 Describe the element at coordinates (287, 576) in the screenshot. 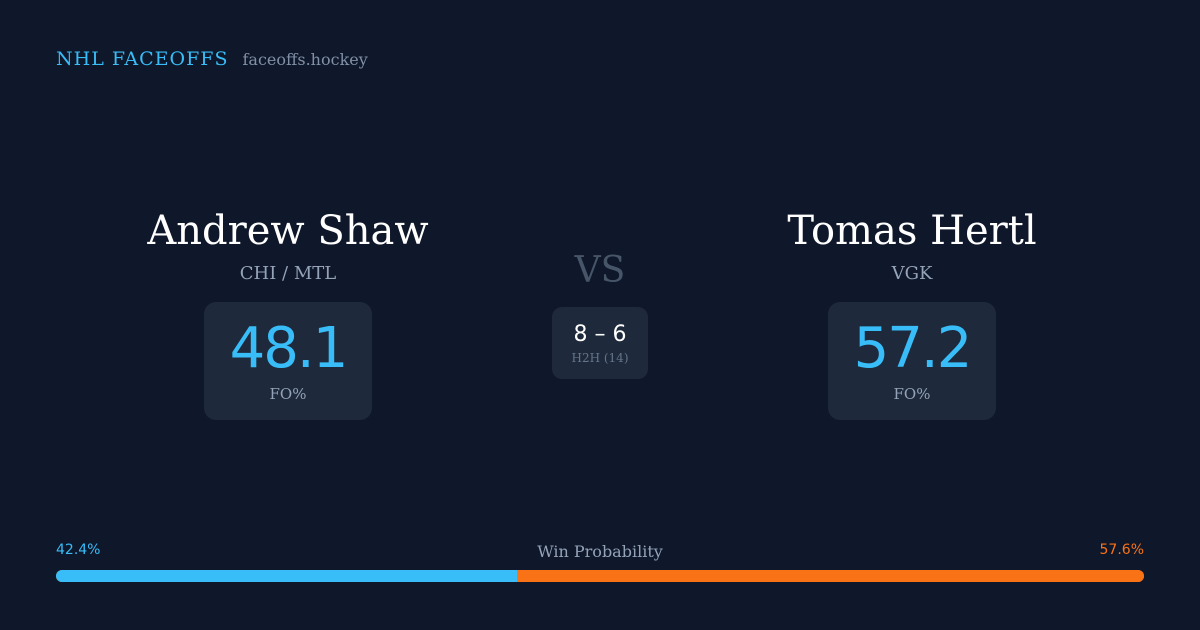

I see `win-probability-bar-left` at that location.